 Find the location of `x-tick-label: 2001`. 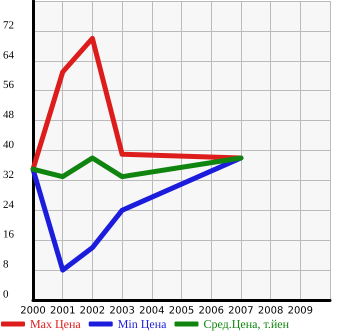

x-tick-label: 2001 is located at coordinates (63, 311).